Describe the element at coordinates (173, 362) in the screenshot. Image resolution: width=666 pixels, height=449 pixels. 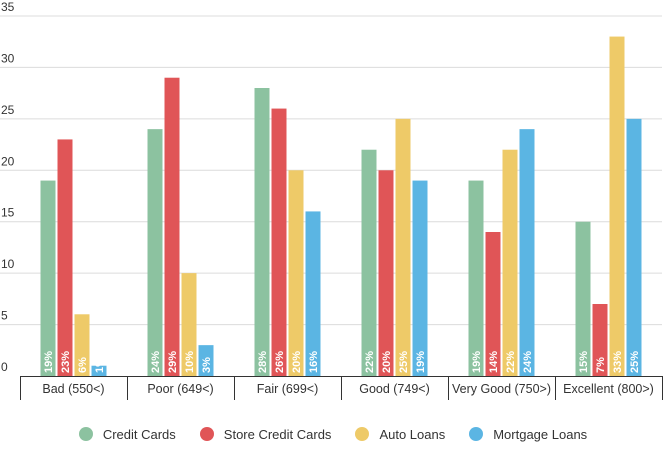
I see `bar-data-label: 29%` at that location.